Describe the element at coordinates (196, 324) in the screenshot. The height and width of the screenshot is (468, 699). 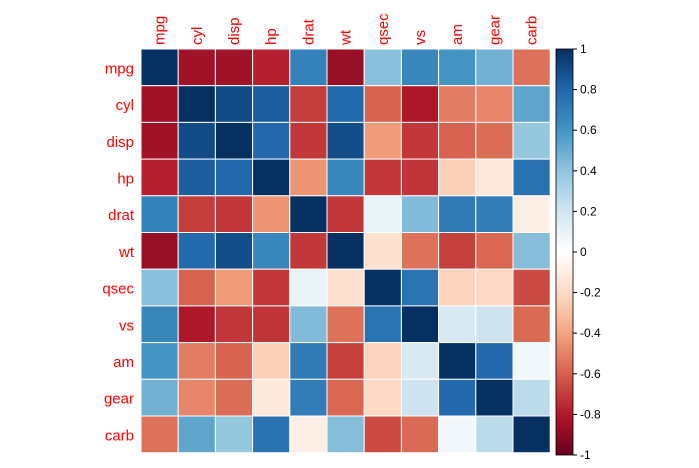
I see `heatmap-cell-vs-cyl` at that location.